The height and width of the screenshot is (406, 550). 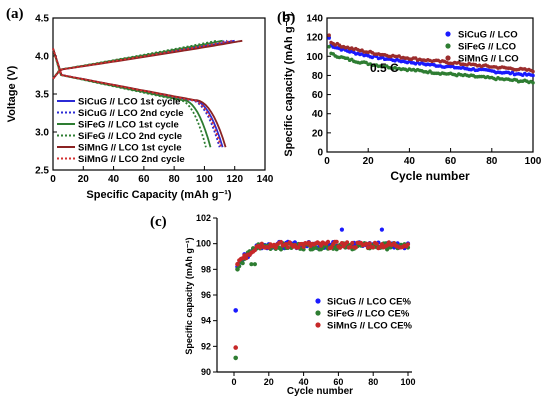 What do you see at coordinates (368, 314) in the screenshot?
I see `panel-c-legend-label: SiFeG // LCO CE%` at bounding box center [368, 314].